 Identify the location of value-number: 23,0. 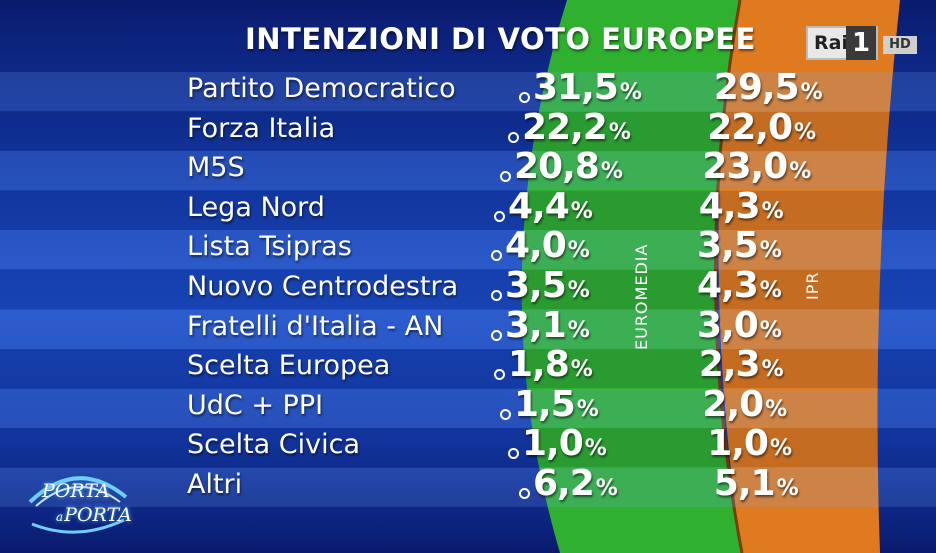
(745, 167).